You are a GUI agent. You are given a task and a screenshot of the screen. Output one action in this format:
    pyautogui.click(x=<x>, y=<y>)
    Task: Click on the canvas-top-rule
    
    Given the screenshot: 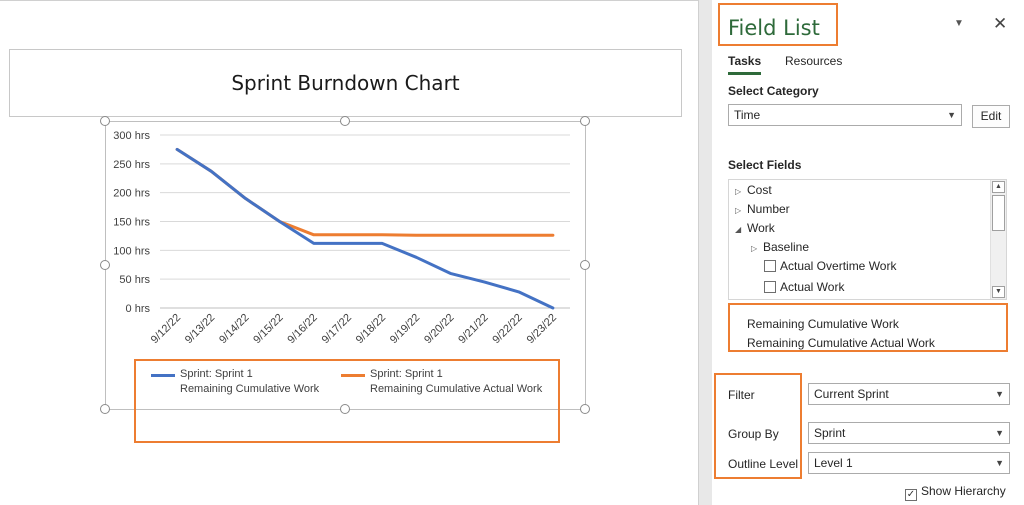 What is the action you would take?
    pyautogui.click(x=349, y=2)
    